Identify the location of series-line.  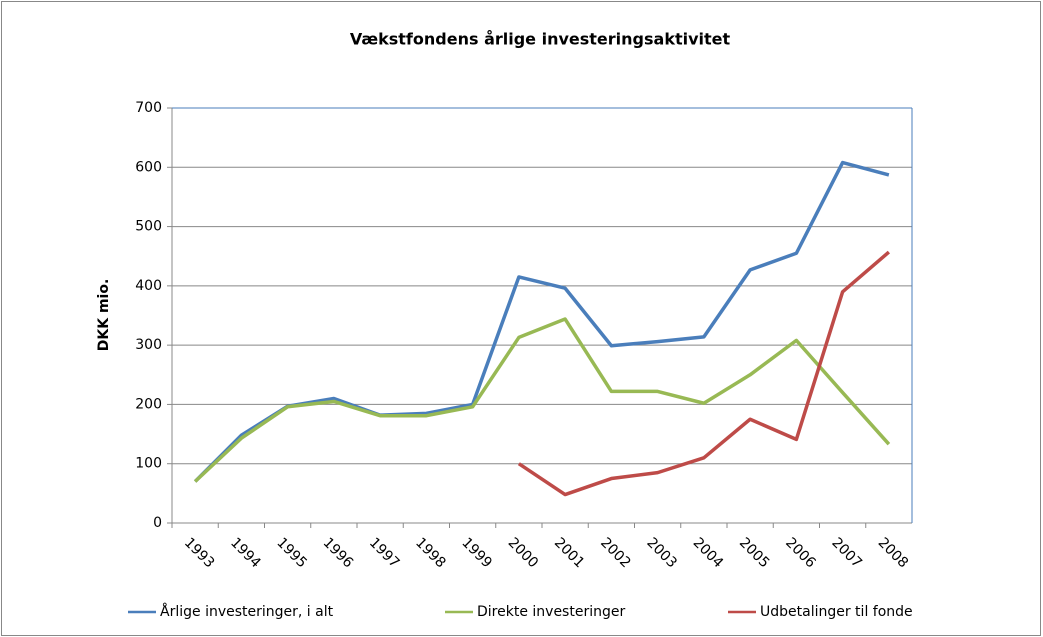
(704, 373).